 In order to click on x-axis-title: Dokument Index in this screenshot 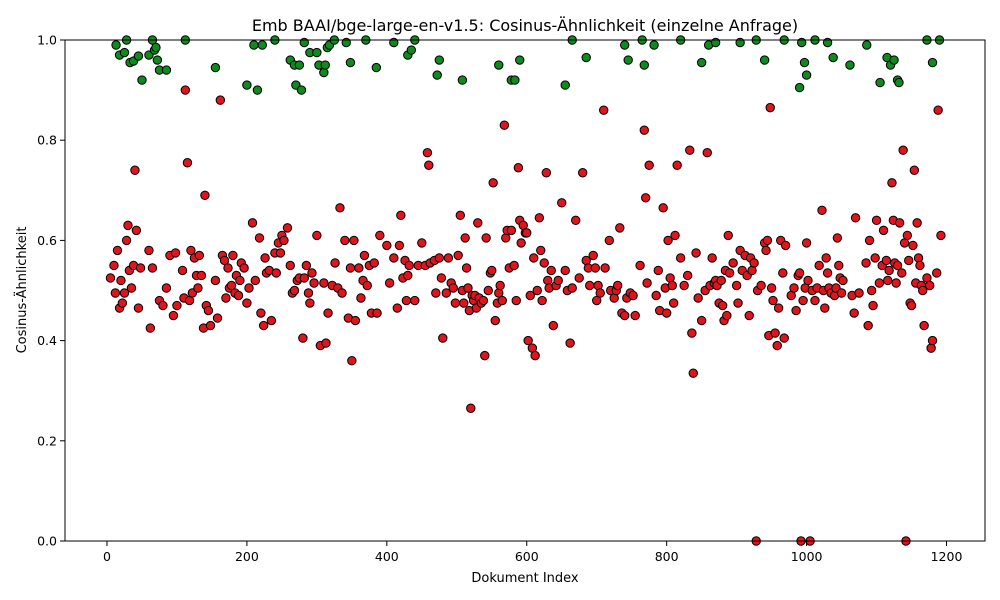, I will do `click(525, 578)`.